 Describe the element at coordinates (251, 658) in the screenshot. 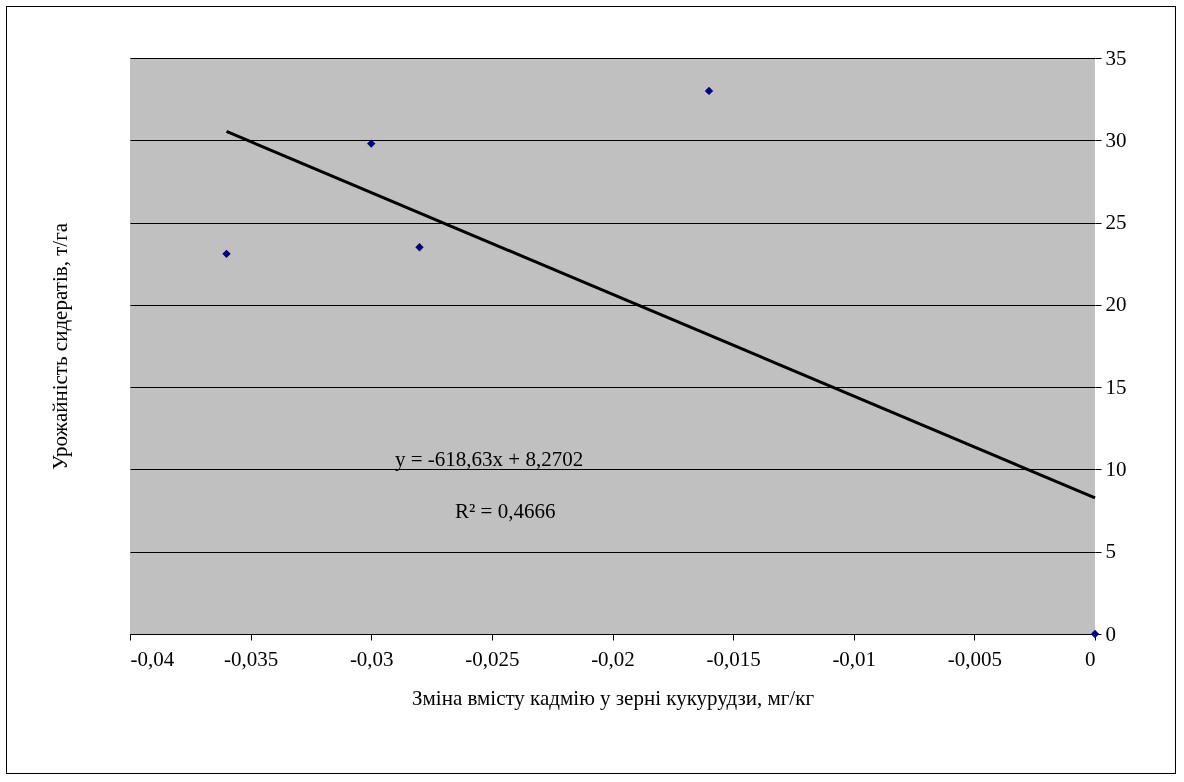

I see `x-tick-label: -0,035` at that location.